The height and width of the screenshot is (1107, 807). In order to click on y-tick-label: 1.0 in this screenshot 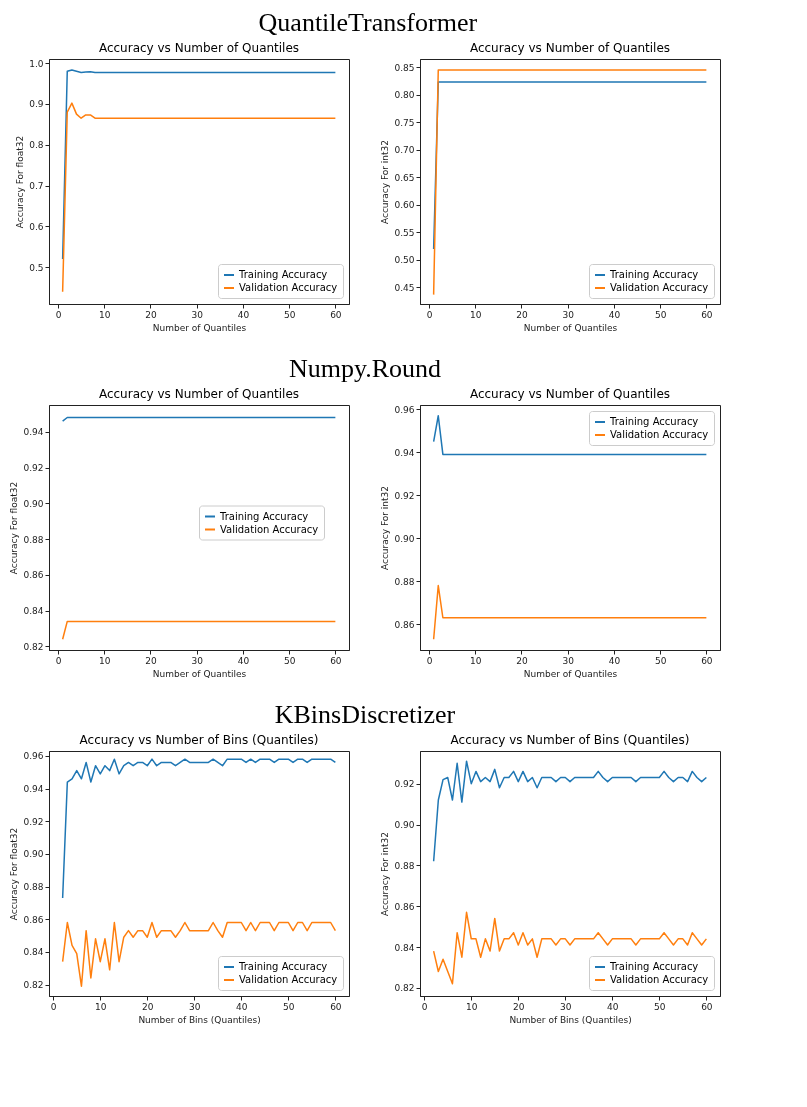, I will do `click(36, 63)`.